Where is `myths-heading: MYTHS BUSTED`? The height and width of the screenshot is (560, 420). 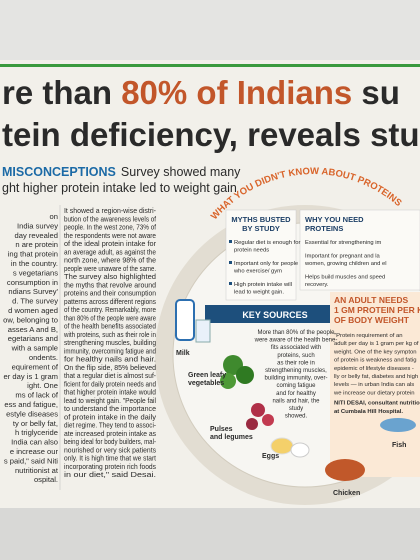
myths-heading: MYTHS BUSTED is located at coordinates (261, 219).